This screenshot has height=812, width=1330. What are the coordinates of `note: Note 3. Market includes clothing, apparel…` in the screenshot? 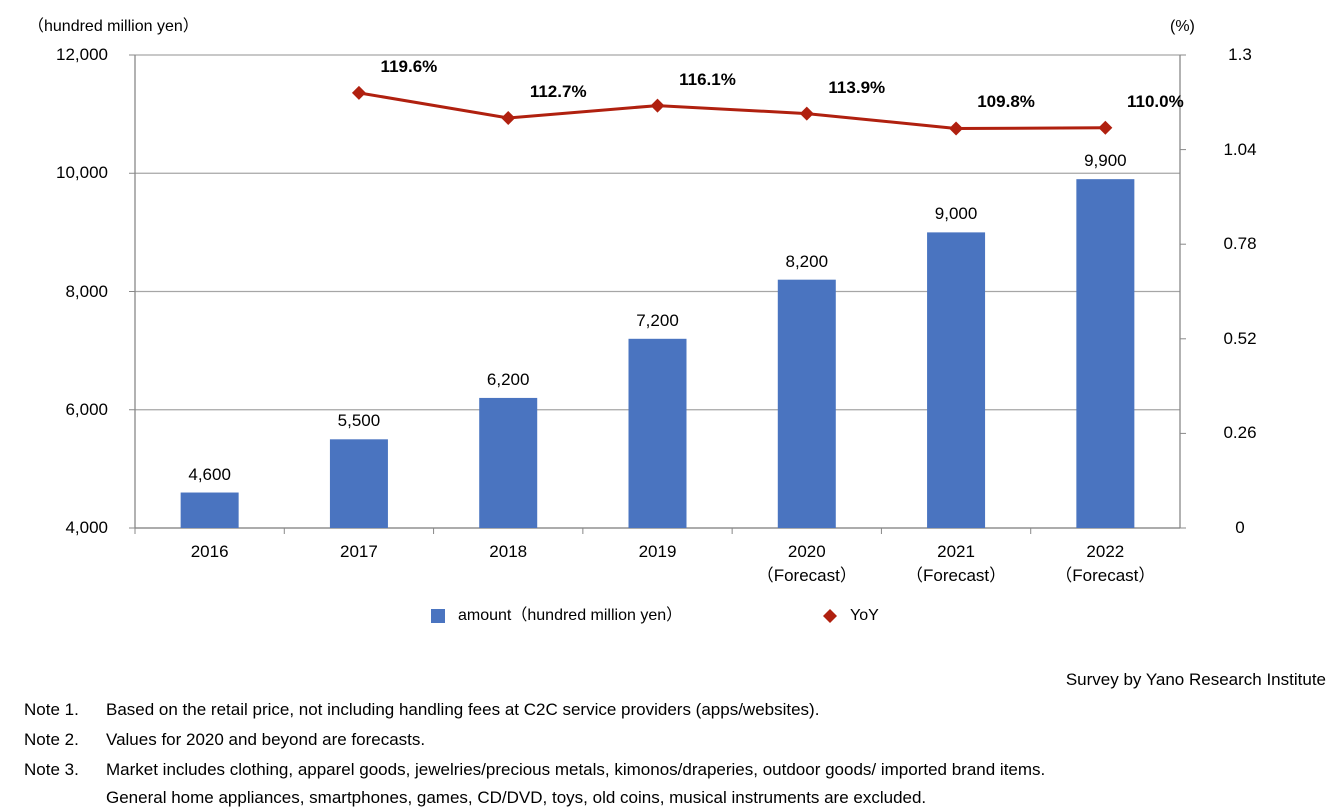 It's located at (534, 784).